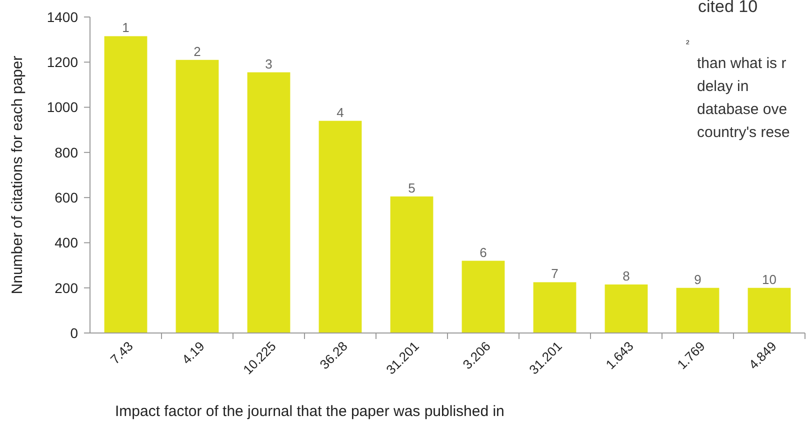 This screenshot has width=807, height=426. What do you see at coordinates (62, 16) in the screenshot?
I see `y-tick-label: 1400` at bounding box center [62, 16].